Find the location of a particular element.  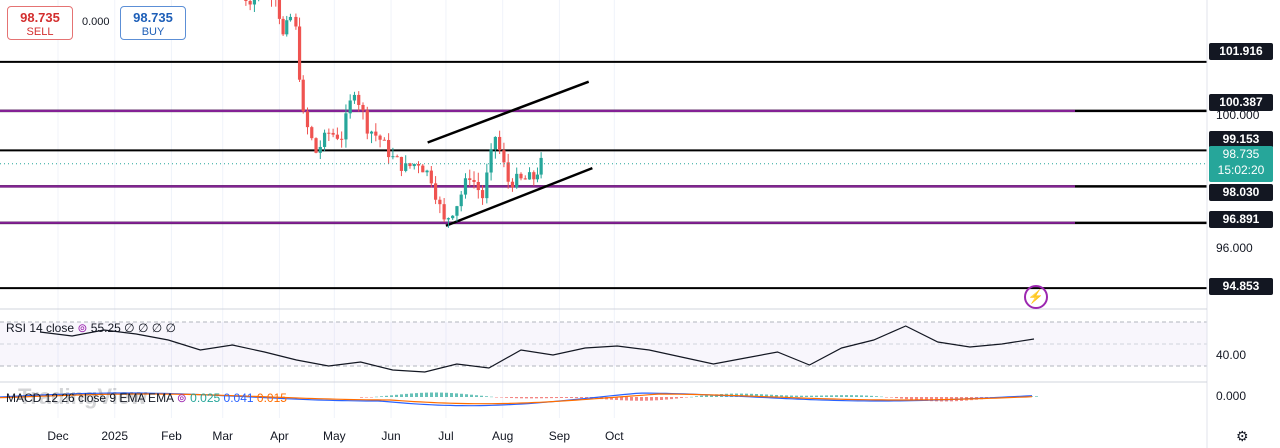

rsi-pane is located at coordinates (603, 347).